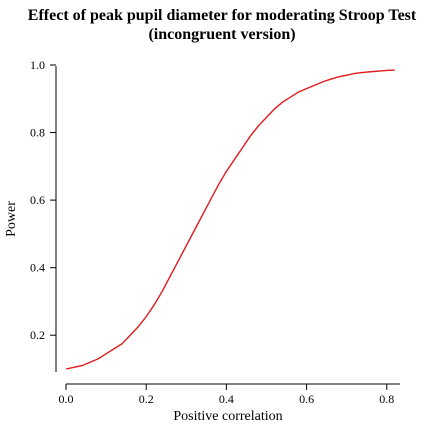  I want to click on x-axis-label: Positive correlation, so click(227, 416).